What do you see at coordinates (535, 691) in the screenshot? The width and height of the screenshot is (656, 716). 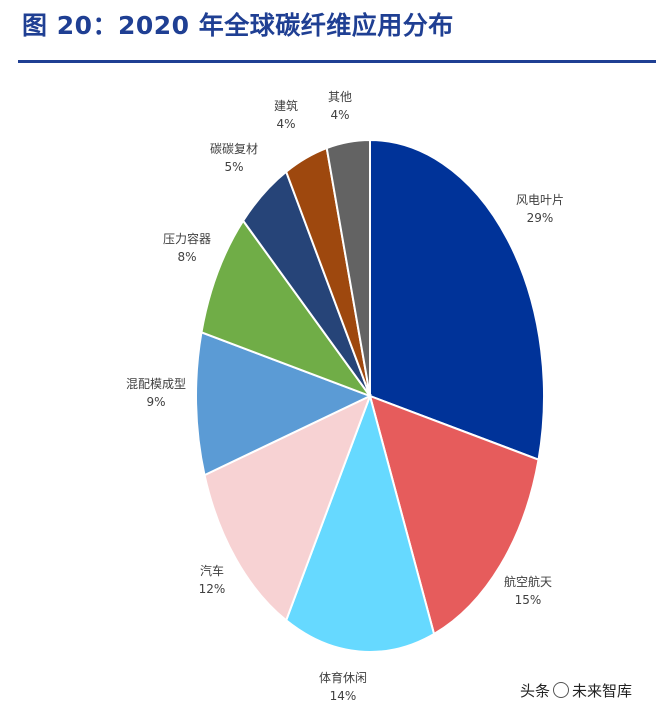 I see `watermark-left: 头条` at bounding box center [535, 691].